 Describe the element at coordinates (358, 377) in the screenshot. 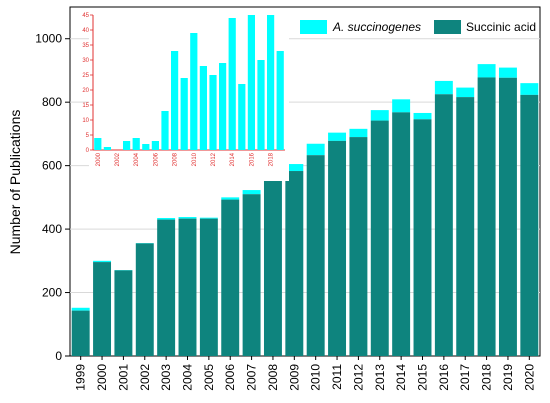

I see `x-tick-label: 2012` at that location.